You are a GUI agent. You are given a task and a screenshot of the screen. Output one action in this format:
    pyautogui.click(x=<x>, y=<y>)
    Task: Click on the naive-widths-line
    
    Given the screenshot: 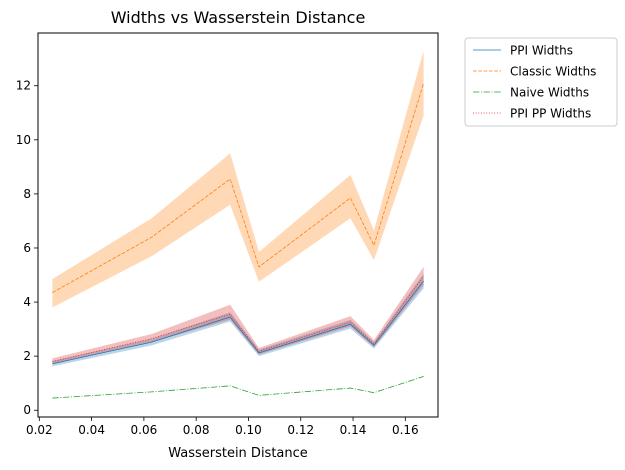 What is the action you would take?
    pyautogui.click(x=238, y=387)
    